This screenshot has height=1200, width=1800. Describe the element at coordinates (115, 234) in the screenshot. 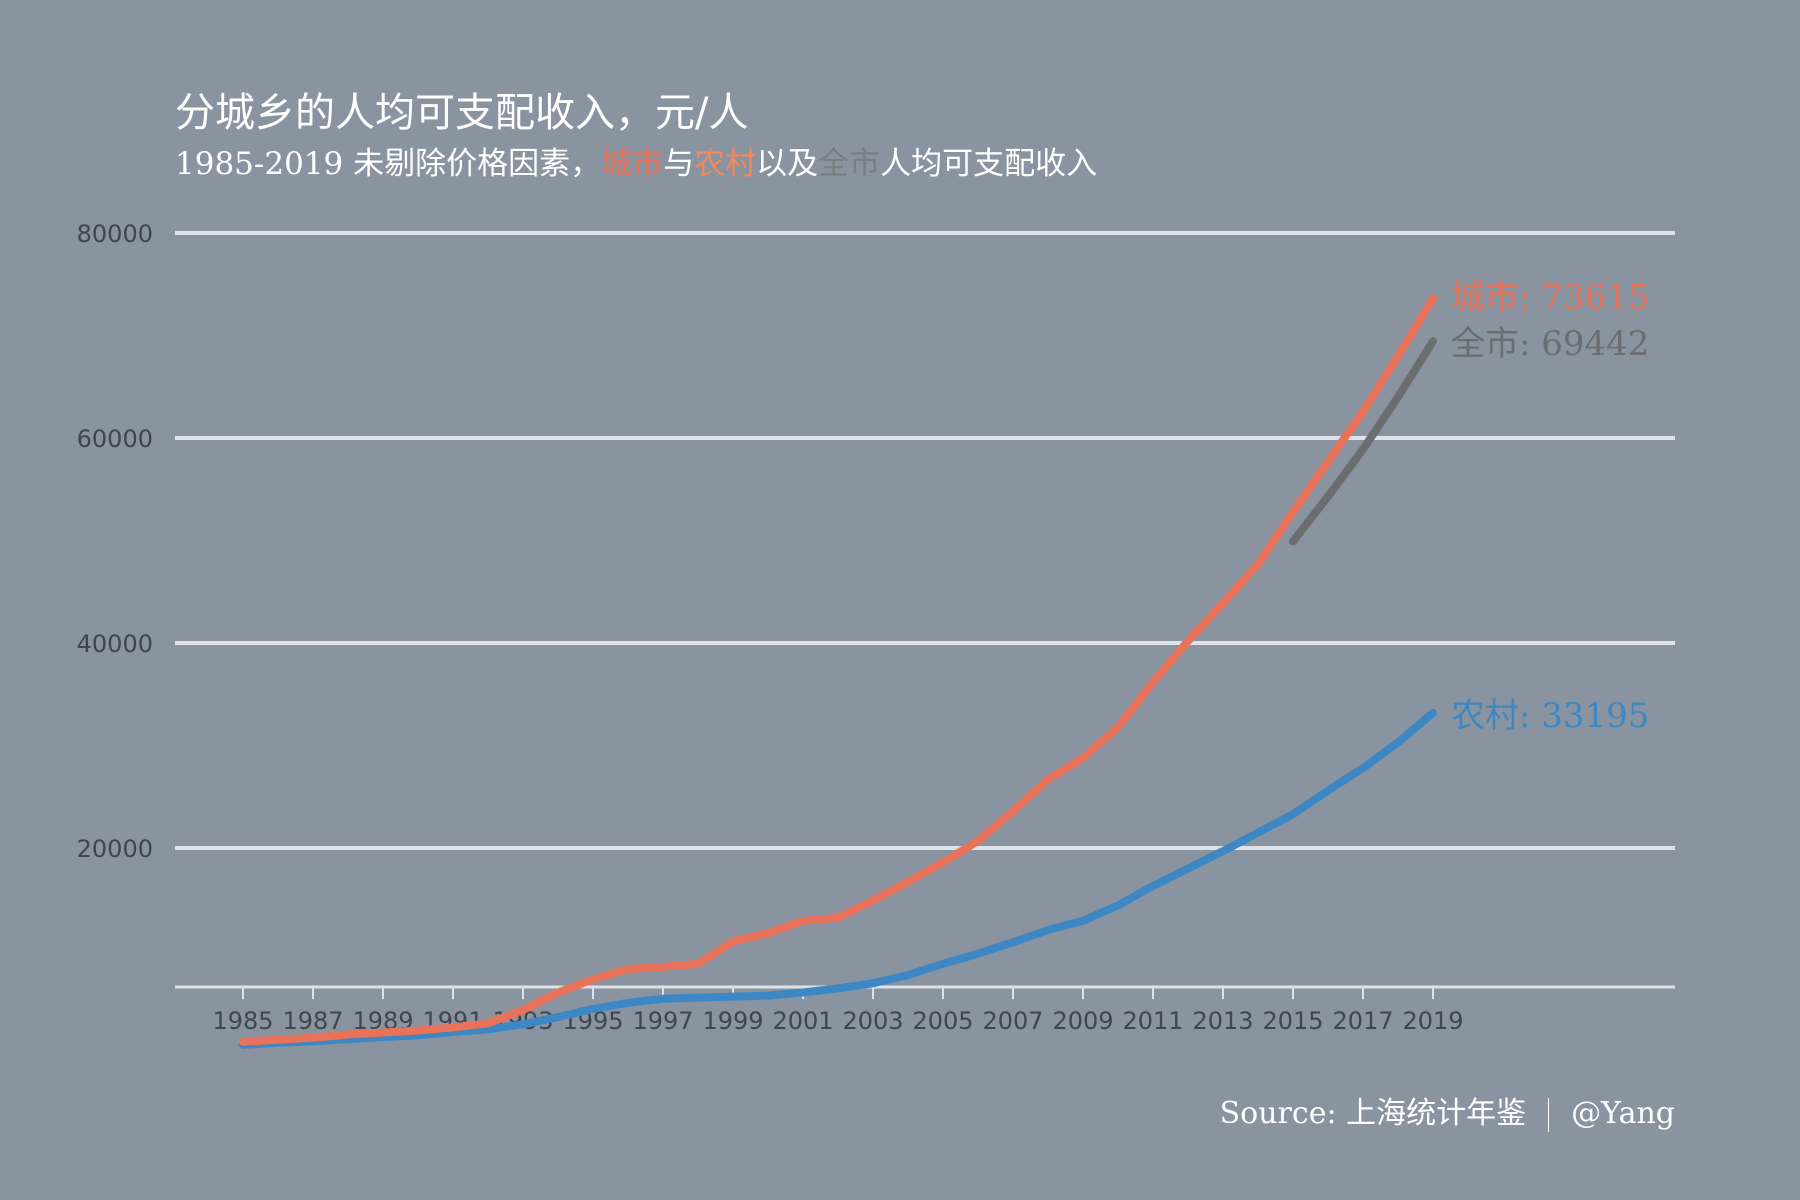

I see `y-tick-label: 80000` at that location.